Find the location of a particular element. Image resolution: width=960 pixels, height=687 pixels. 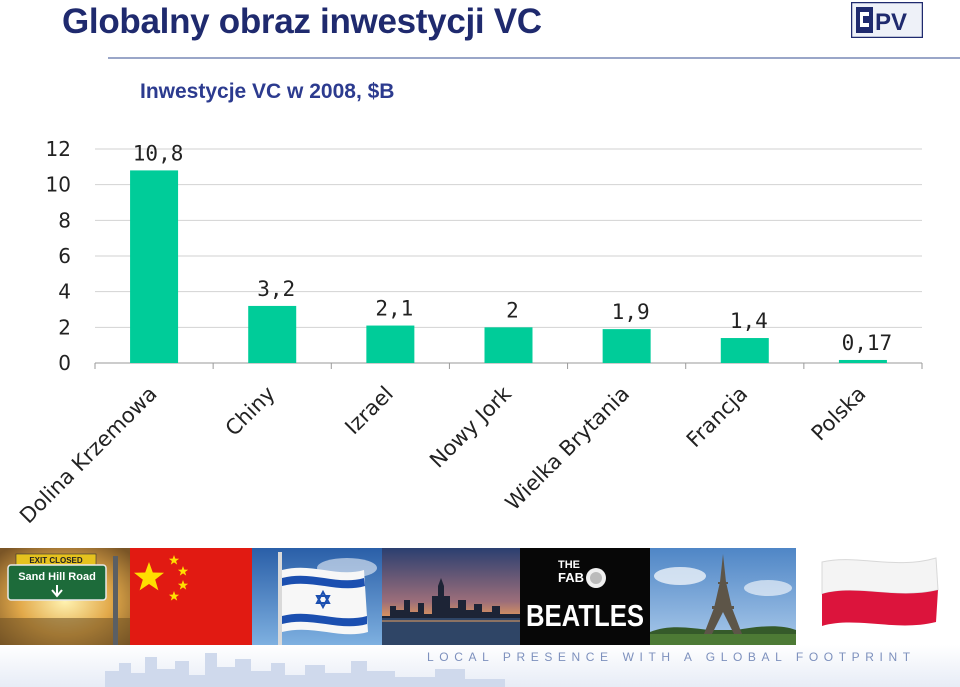

y-tick-label: 0 is located at coordinates (64, 363).